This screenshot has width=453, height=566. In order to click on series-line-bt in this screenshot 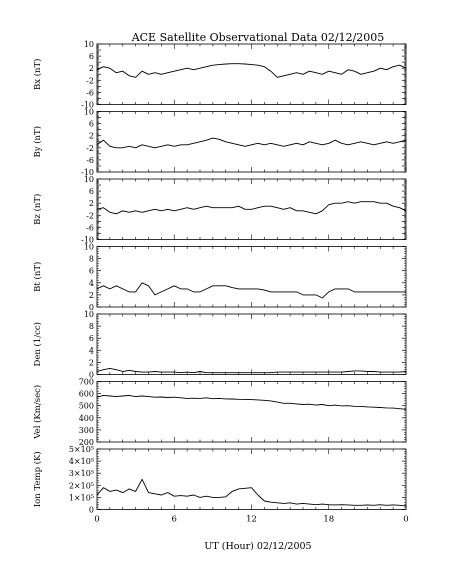, I will do `click(251, 290)`.